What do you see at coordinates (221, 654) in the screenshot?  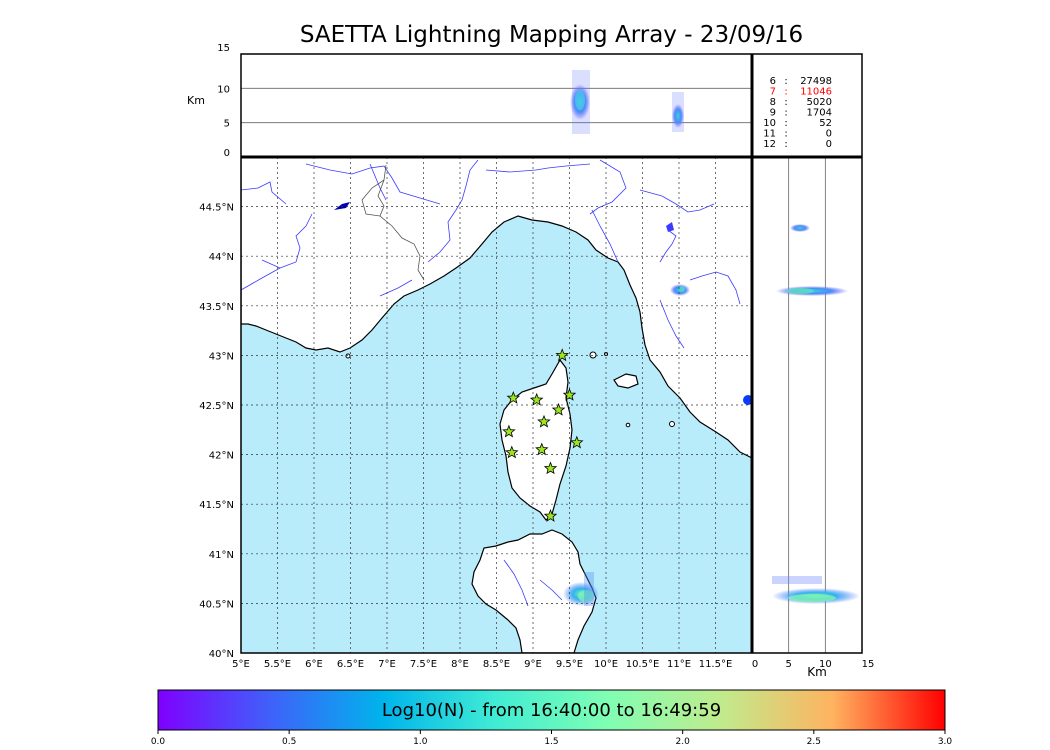 I see `lat-tick-label: 40°N` at bounding box center [221, 654].